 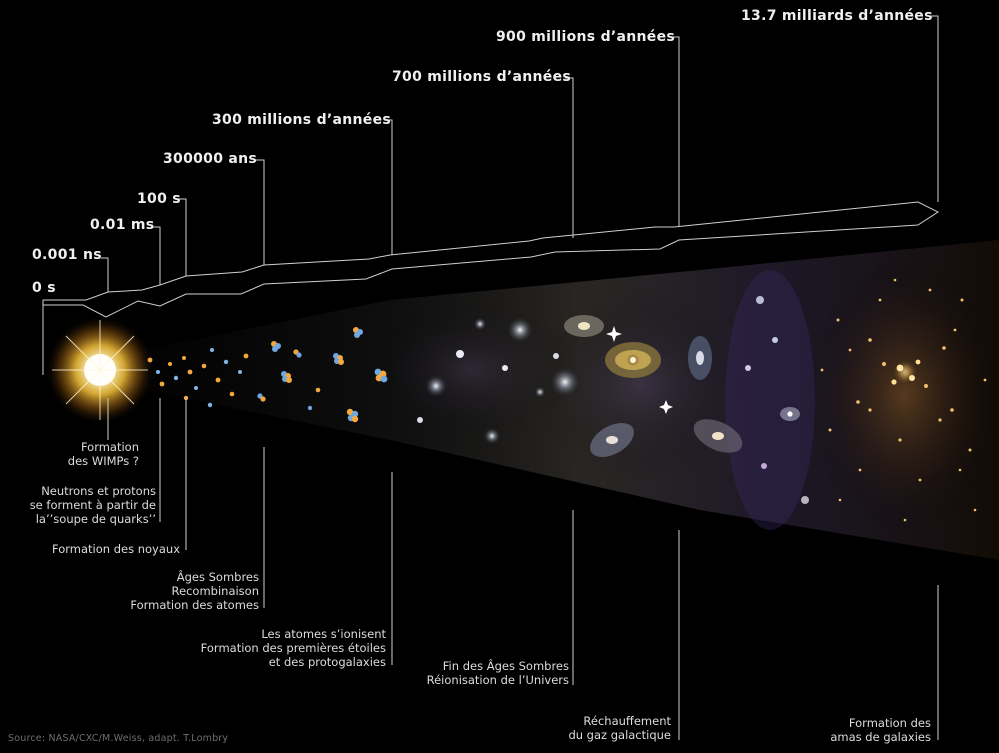 What do you see at coordinates (122, 225) in the screenshot?
I see `time-label-001ms: 0.01 ms` at bounding box center [122, 225].